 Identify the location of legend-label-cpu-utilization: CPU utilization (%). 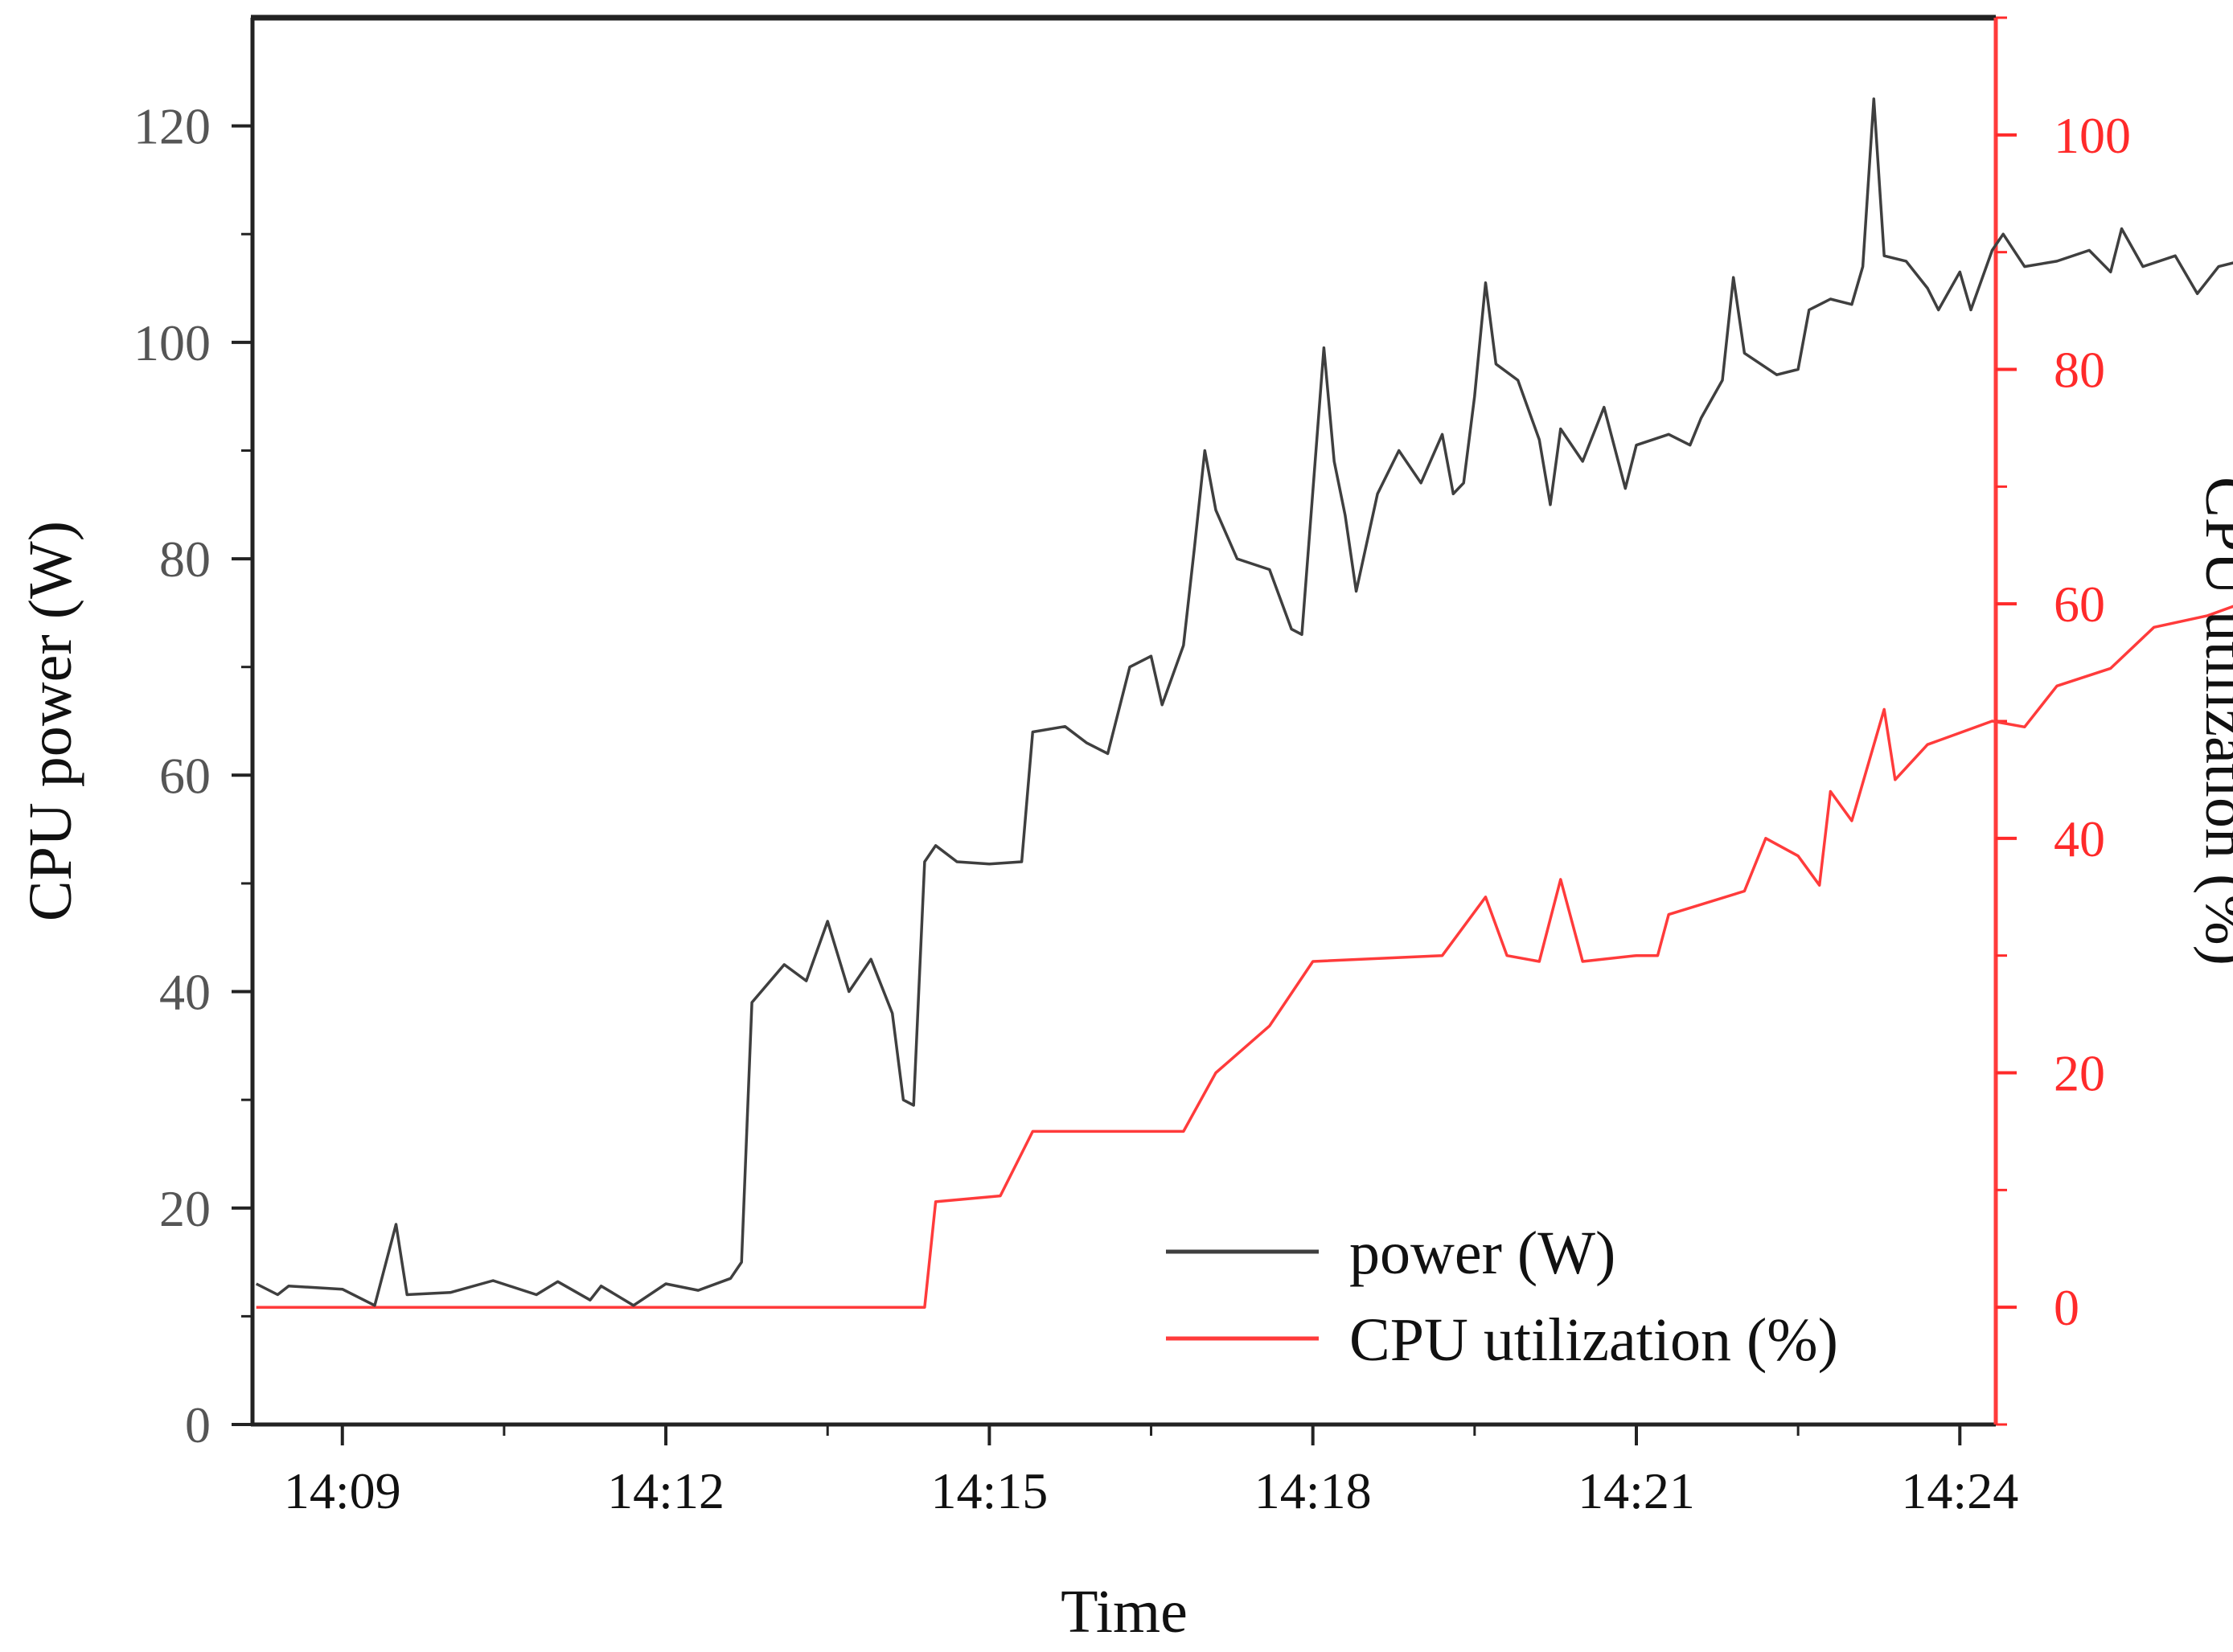
(1594, 1340).